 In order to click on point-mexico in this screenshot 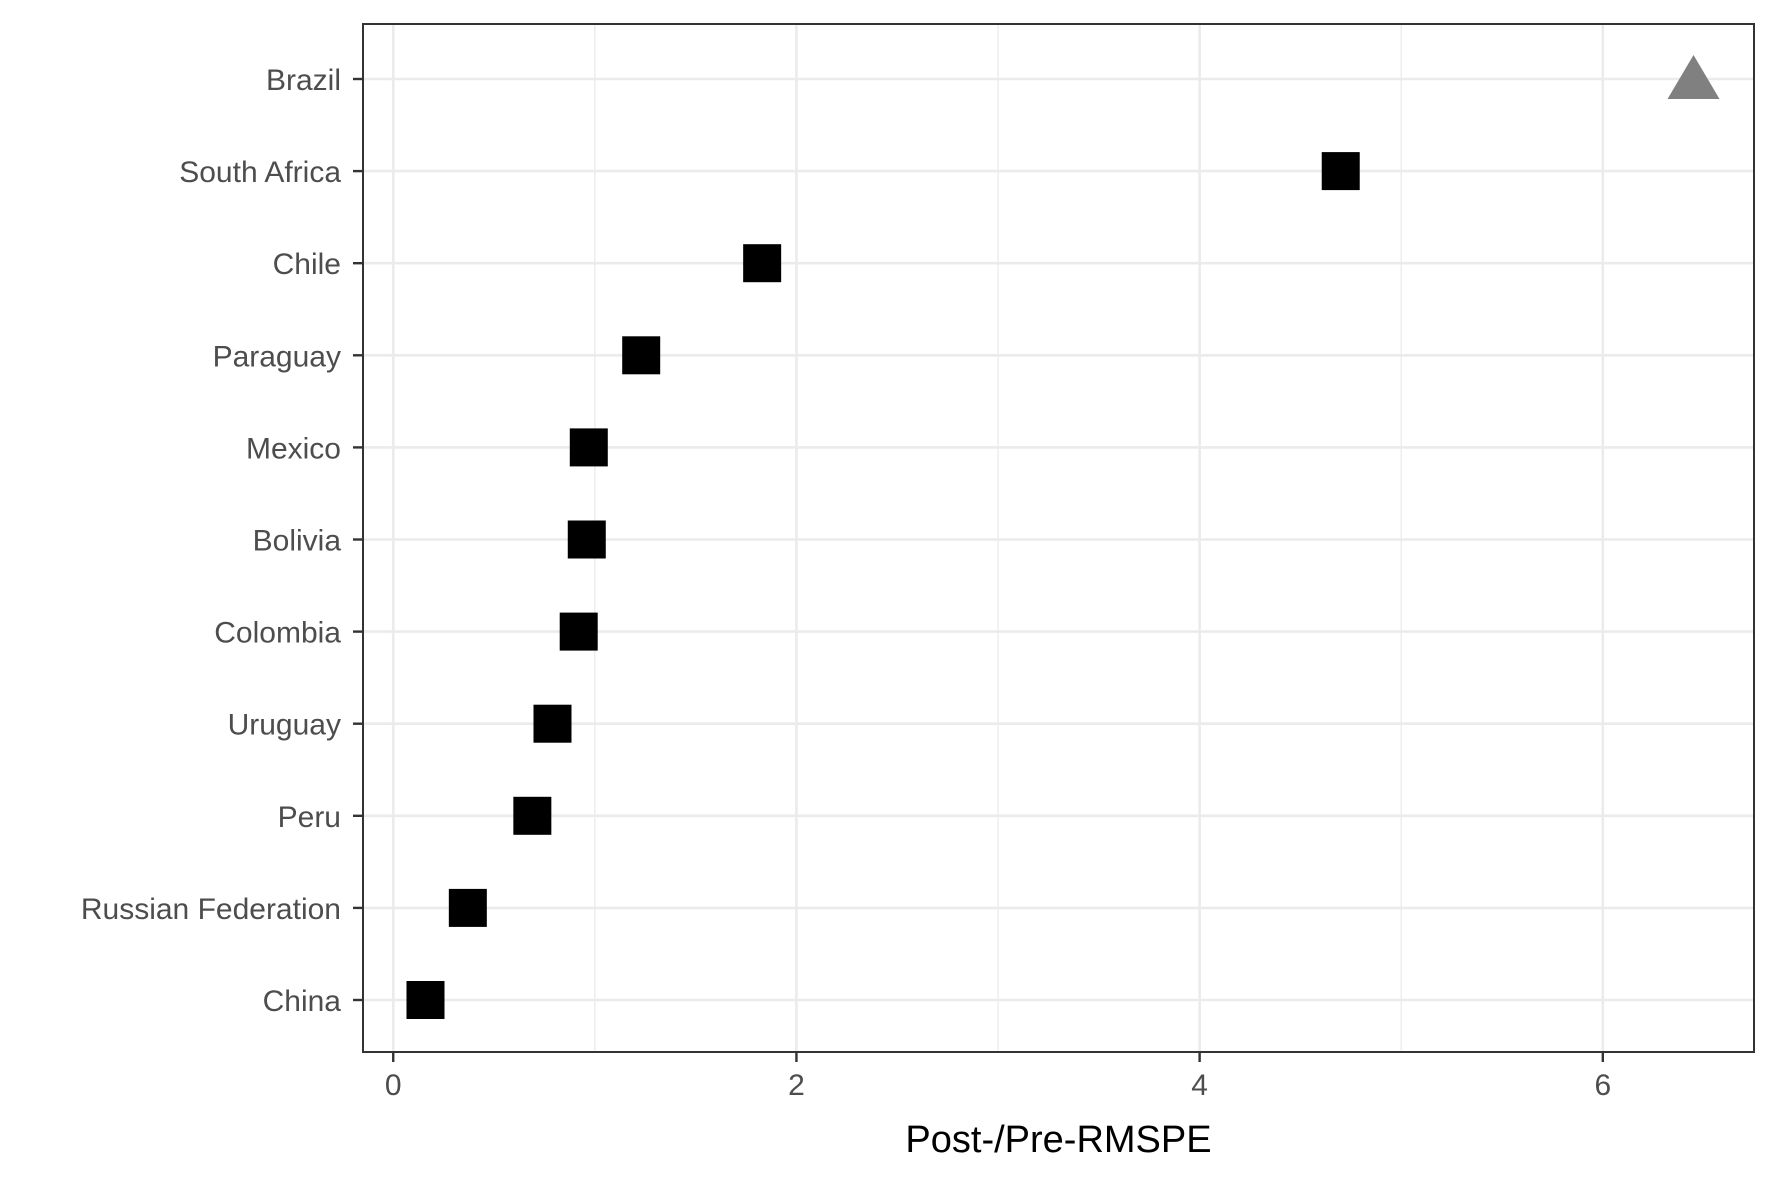, I will do `click(588, 447)`.